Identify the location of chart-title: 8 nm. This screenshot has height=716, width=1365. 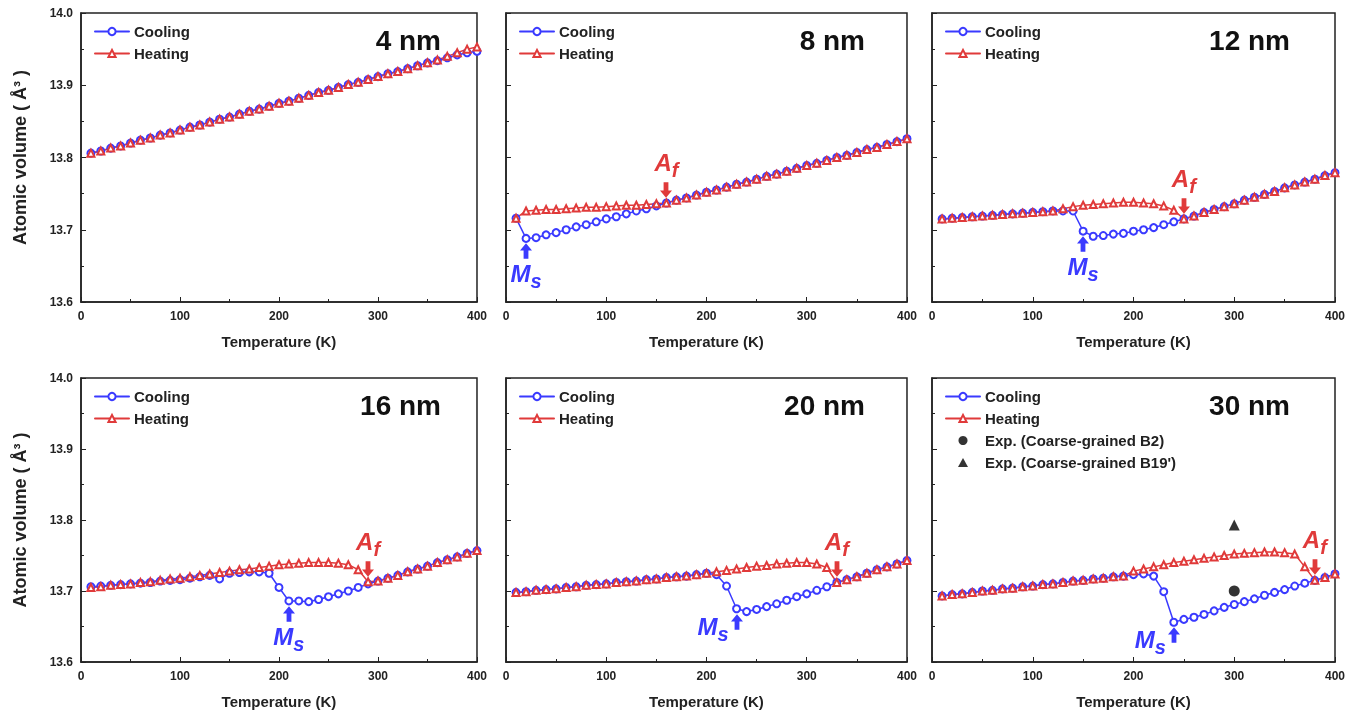
(832, 40).